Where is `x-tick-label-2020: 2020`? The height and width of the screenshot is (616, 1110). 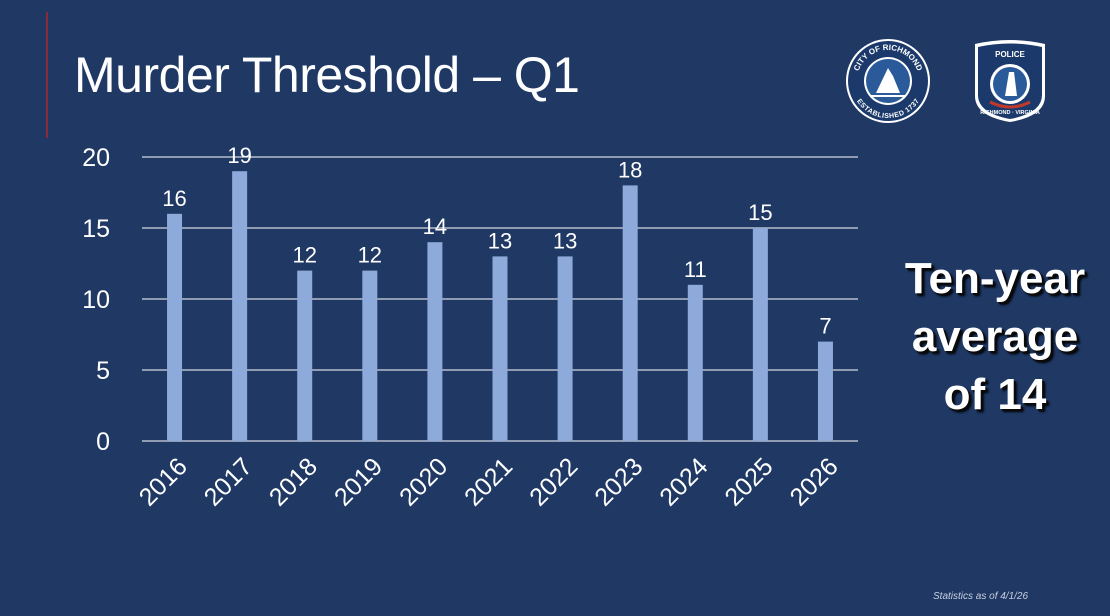 x-tick-label-2020: 2020 is located at coordinates (423, 481).